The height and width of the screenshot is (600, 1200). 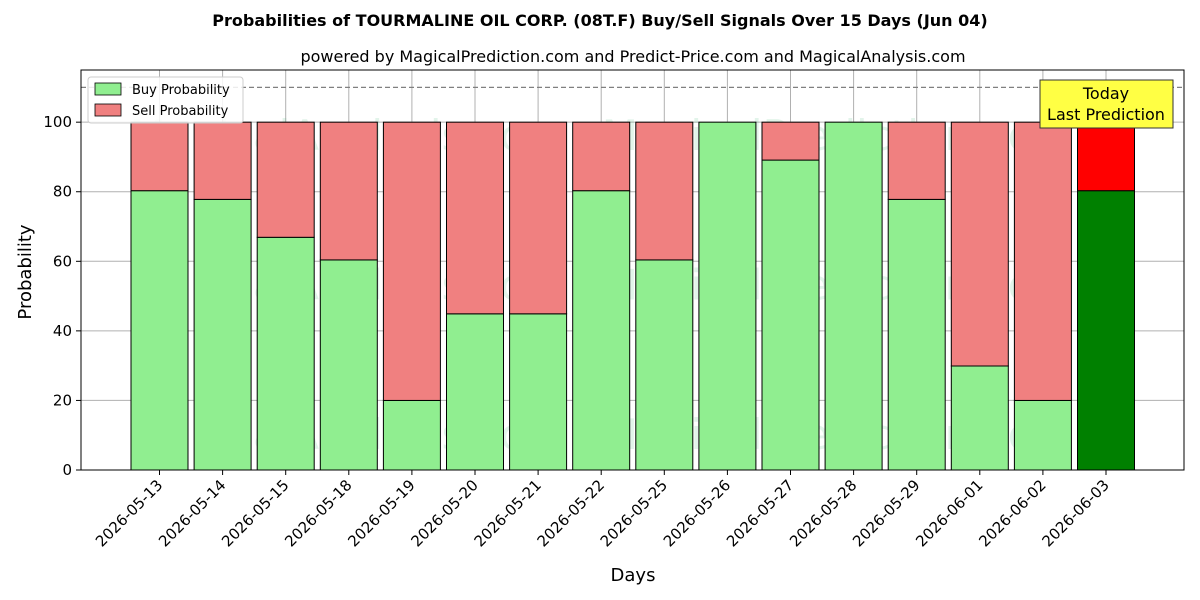 I want to click on legend-label-sell: Sell Probability, so click(x=180, y=111).